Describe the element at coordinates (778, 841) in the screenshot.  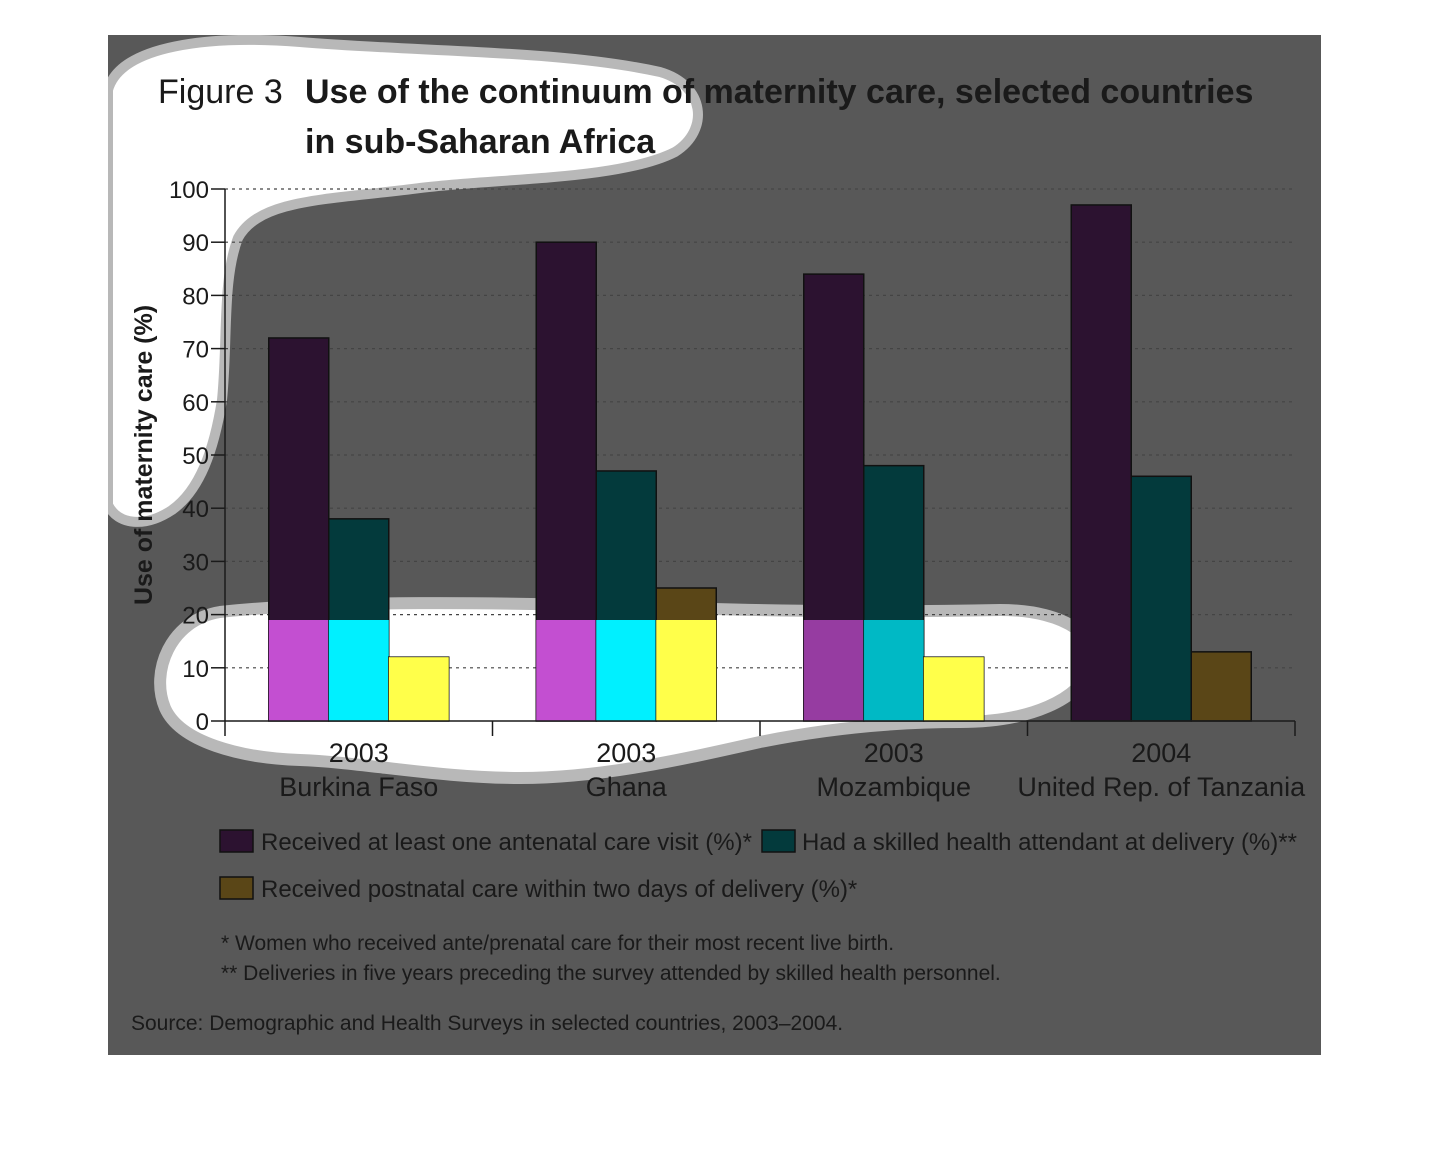
I see `legend-swatch-skilled-attendant` at that location.